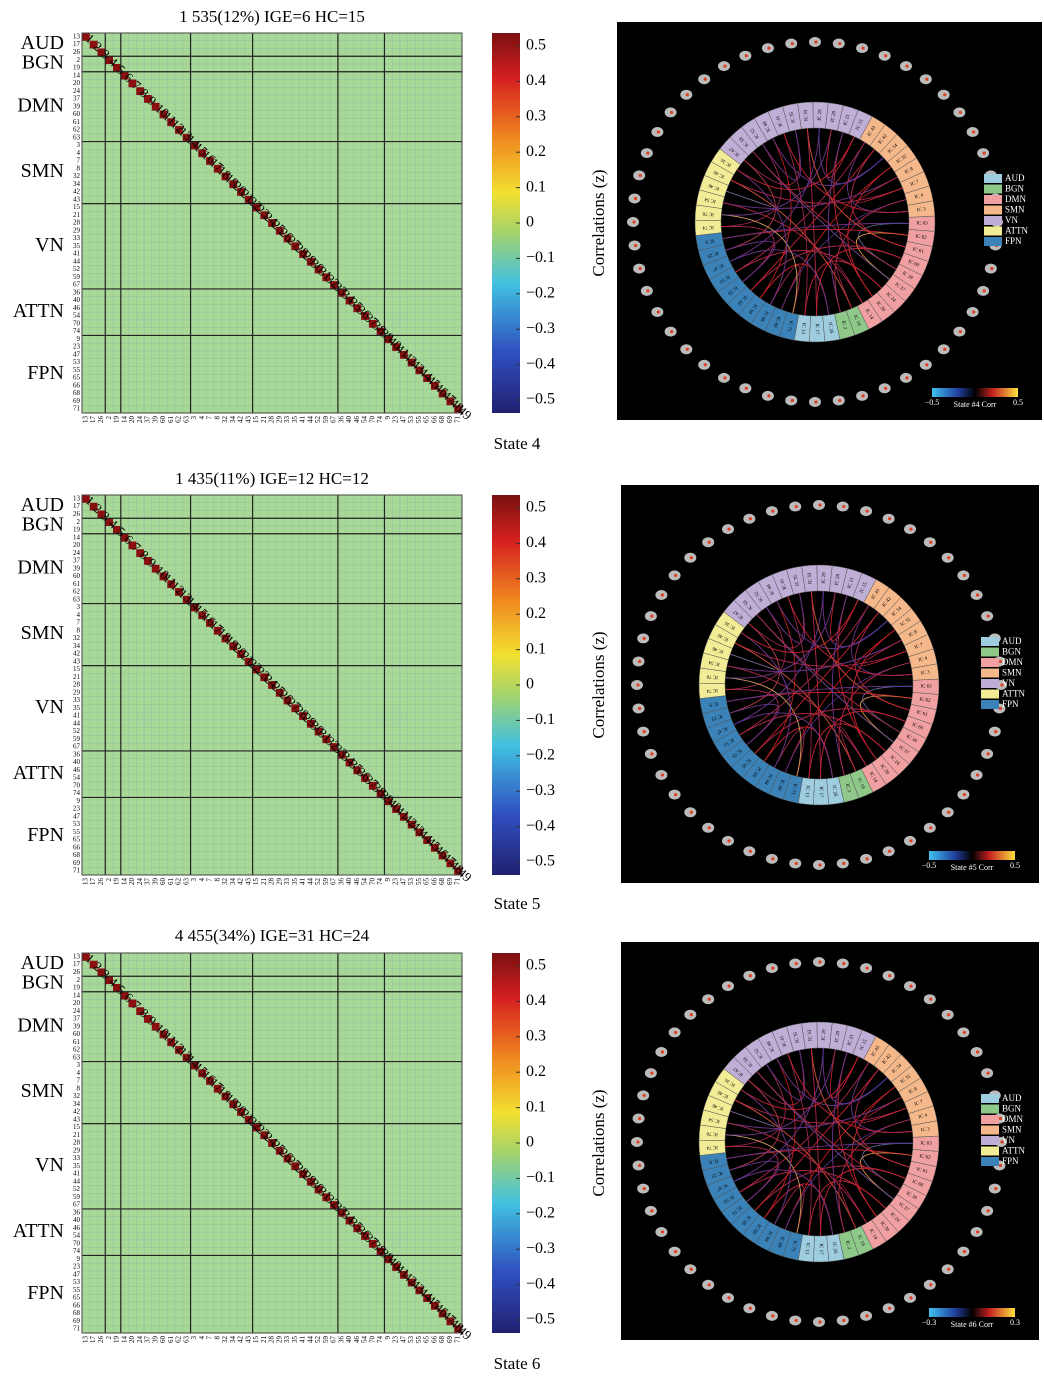 This screenshot has width=1044, height=1383. I want to click on ring-label-number: 21, so click(852, 579).